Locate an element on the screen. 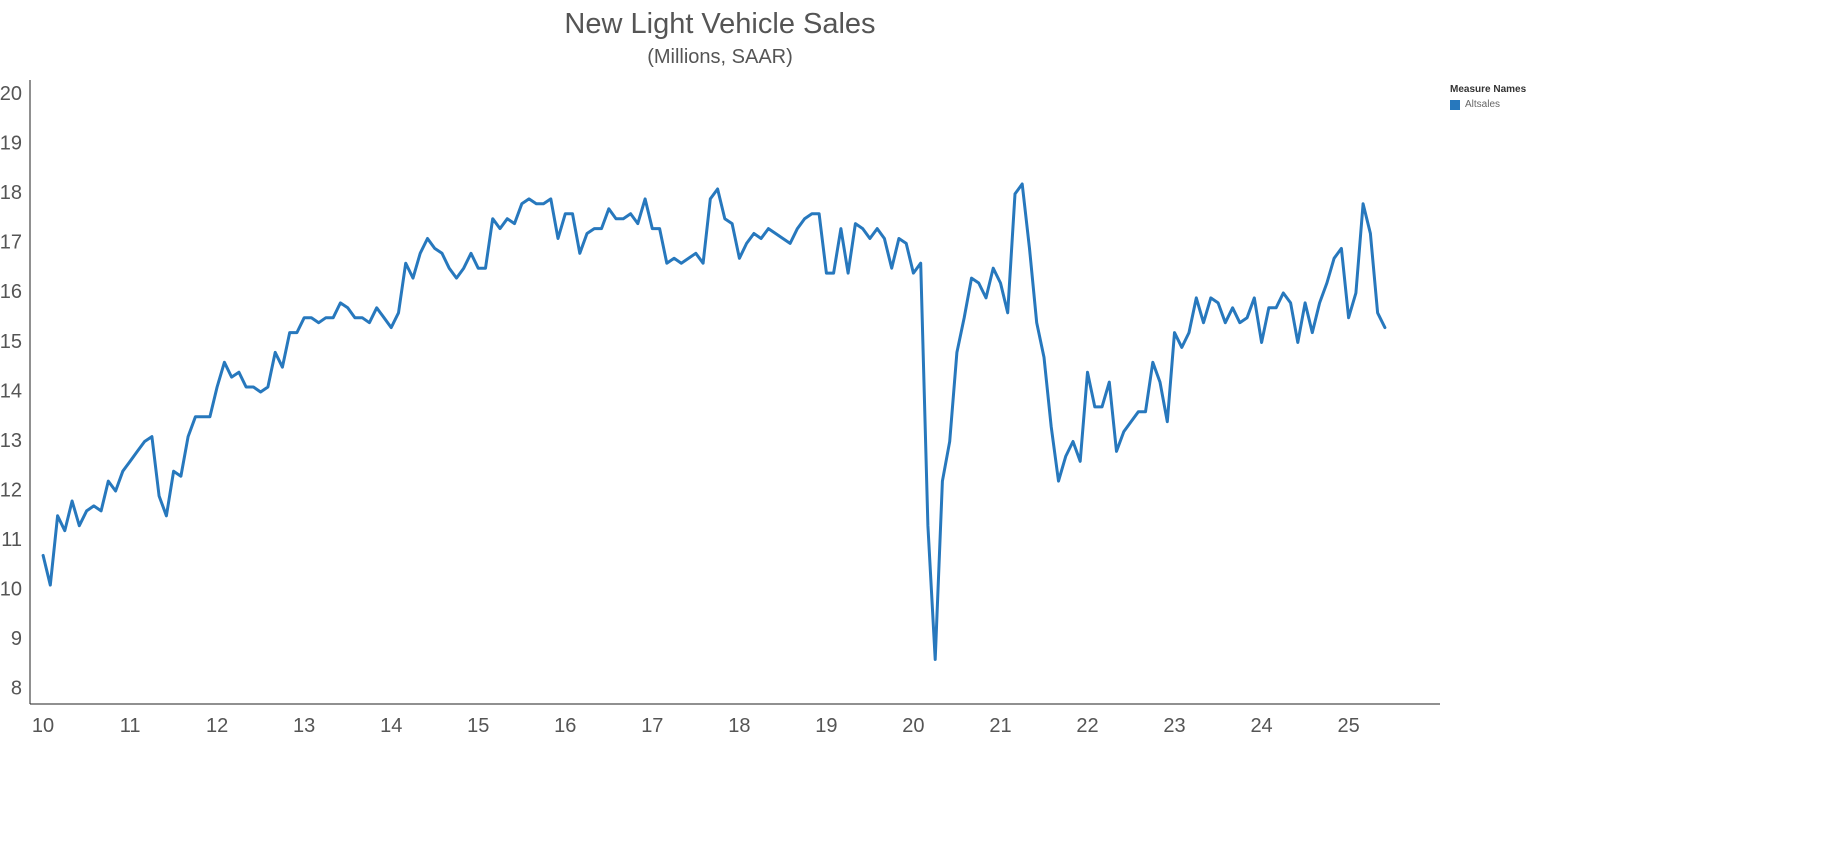 Image resolution: width=1842 pixels, height=868 pixels. legend-title: Measure Names is located at coordinates (1488, 89).